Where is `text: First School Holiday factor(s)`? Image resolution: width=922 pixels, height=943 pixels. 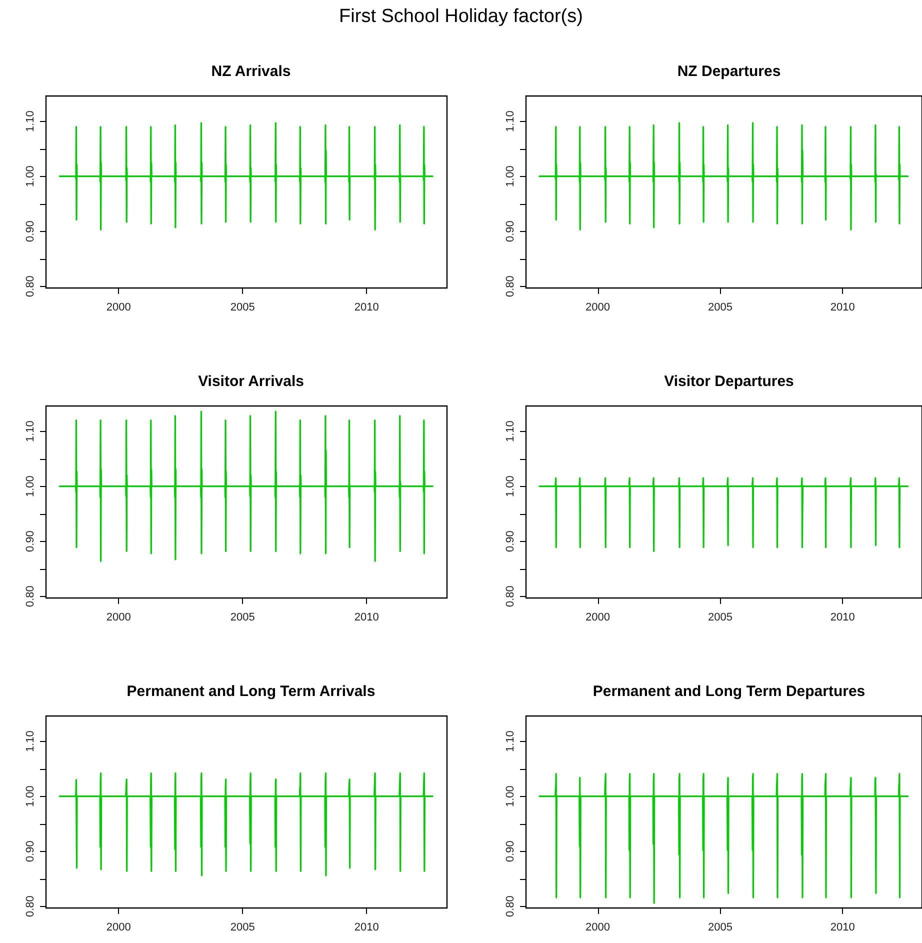
text: First School Holiday factor(s) is located at coordinates (461, 17).